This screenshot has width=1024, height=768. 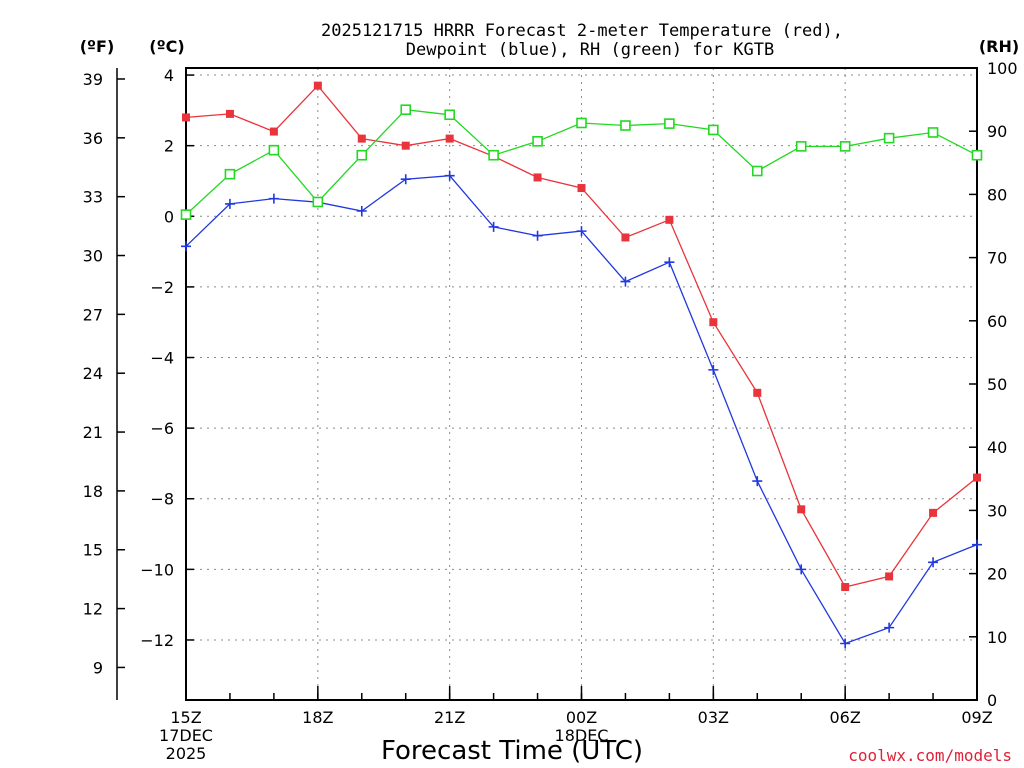 What do you see at coordinates (93, 550) in the screenshot?
I see `fahrenheit-tick-label: 15` at bounding box center [93, 550].